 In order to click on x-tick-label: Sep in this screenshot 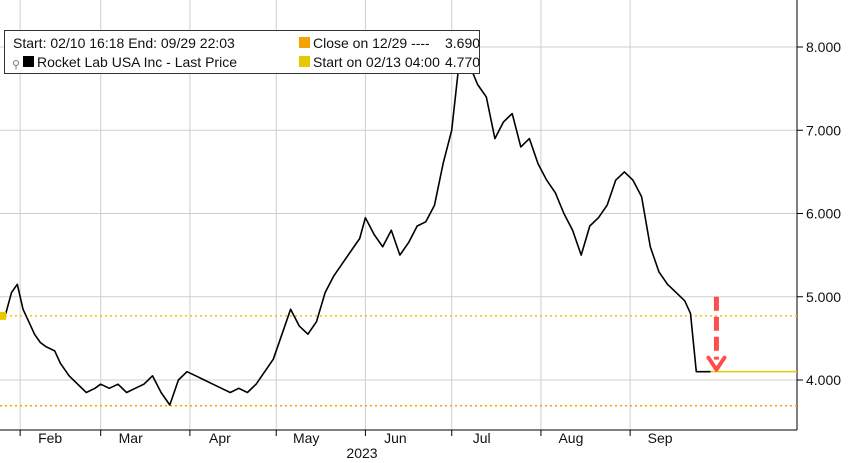, I will do `click(660, 438)`.